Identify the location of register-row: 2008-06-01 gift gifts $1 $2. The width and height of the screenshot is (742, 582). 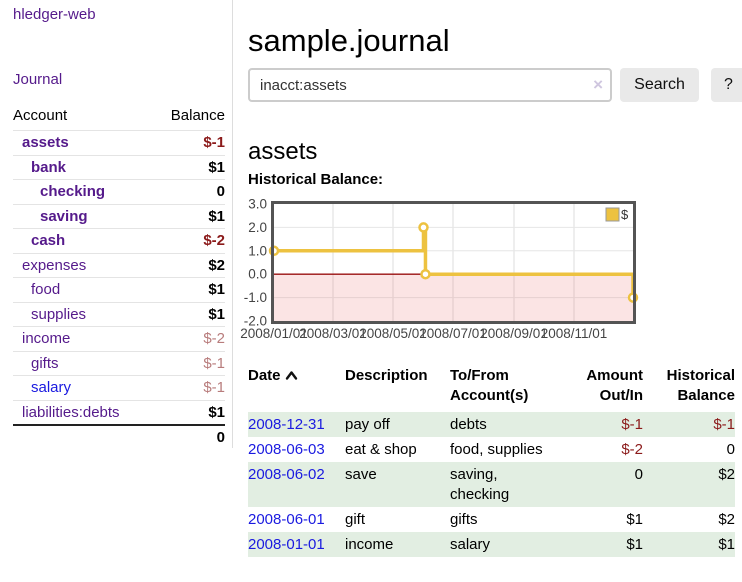
(491, 519).